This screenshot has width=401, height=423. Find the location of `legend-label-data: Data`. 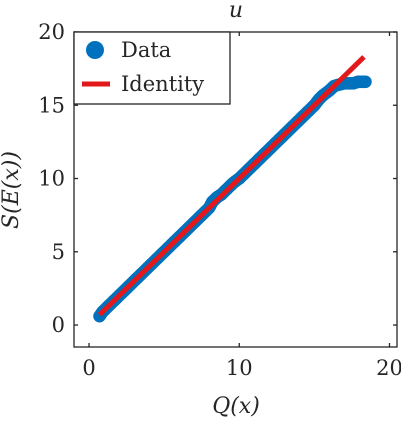

legend-label-data: Data is located at coordinates (146, 50).